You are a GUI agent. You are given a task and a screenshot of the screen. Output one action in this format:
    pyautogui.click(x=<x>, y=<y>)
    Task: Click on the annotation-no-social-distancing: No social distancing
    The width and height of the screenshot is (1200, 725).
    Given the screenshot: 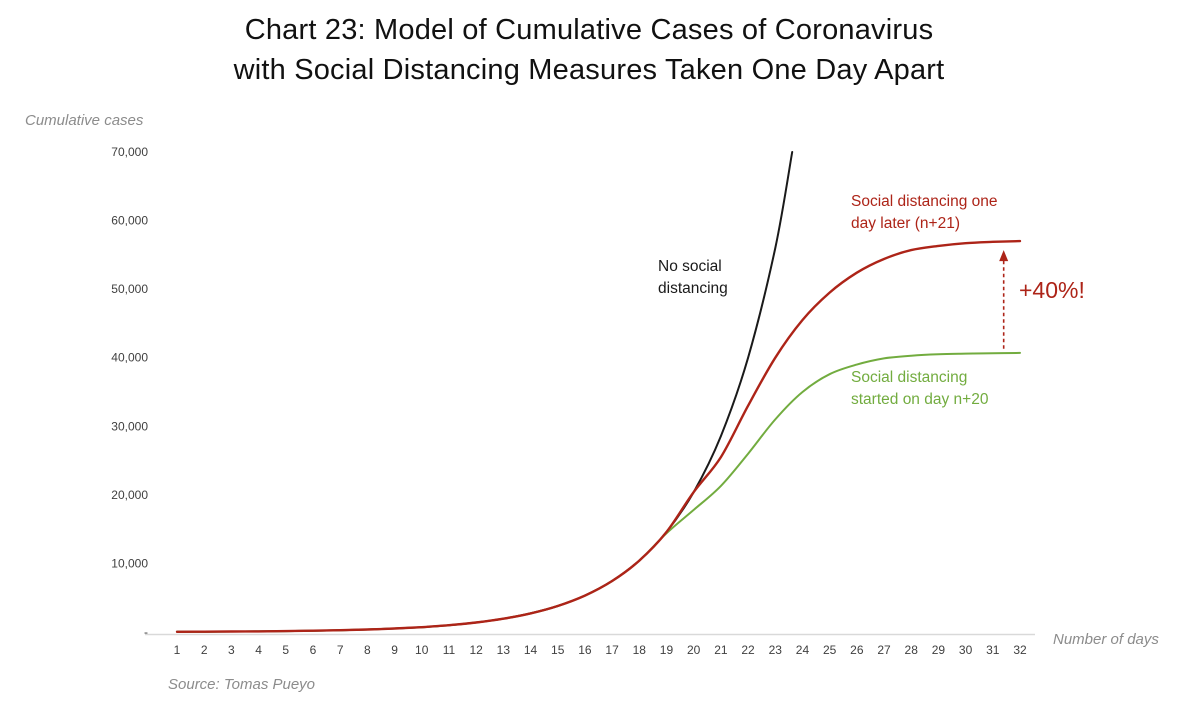 What is the action you would take?
    pyautogui.click(x=693, y=277)
    